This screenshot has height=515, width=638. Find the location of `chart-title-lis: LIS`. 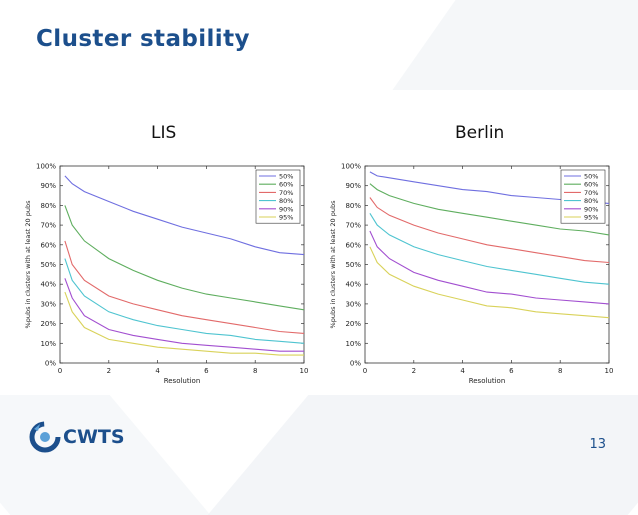

chart-title-lis: LIS is located at coordinates (164, 133).